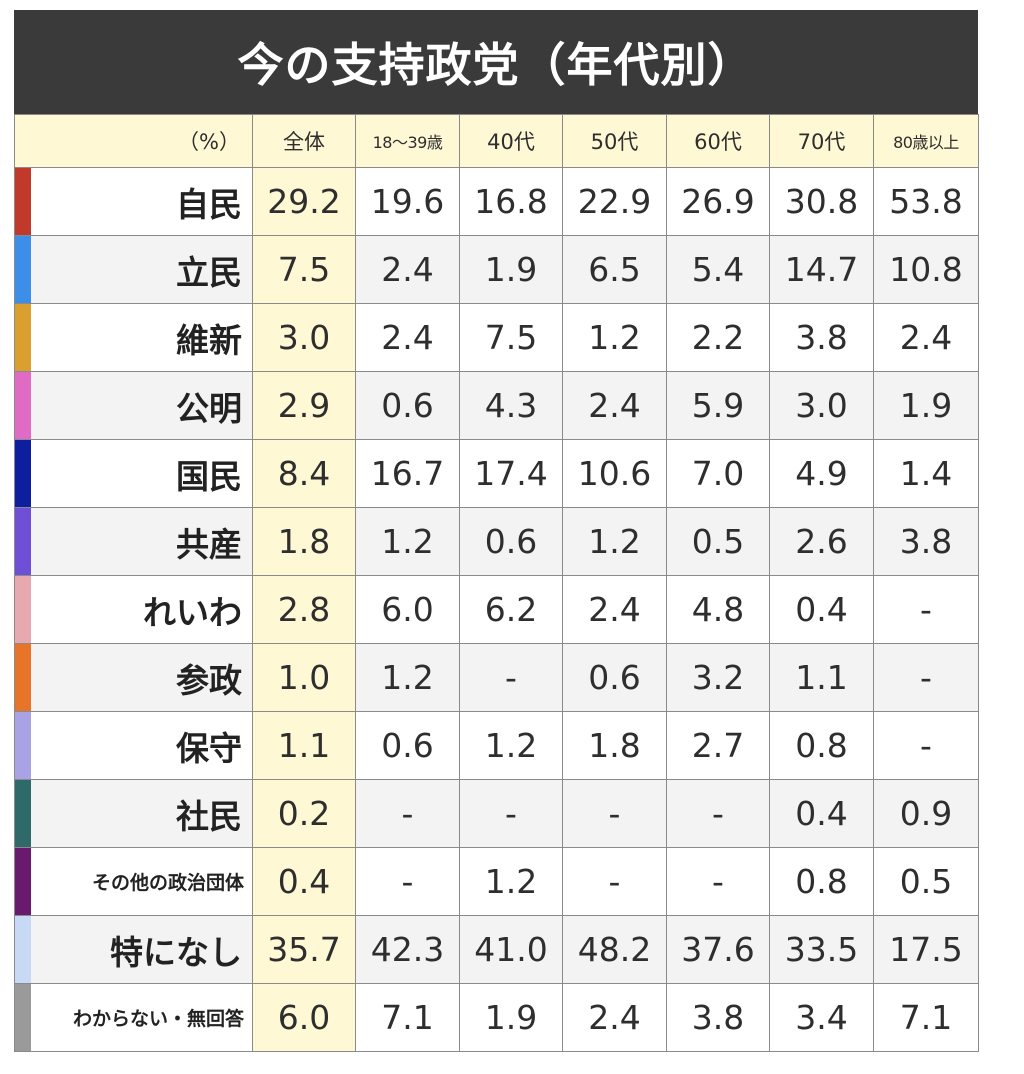 This screenshot has width=1024, height=1074. Describe the element at coordinates (304, 1017) in the screenshot. I see `total-cell: 6.0` at that location.